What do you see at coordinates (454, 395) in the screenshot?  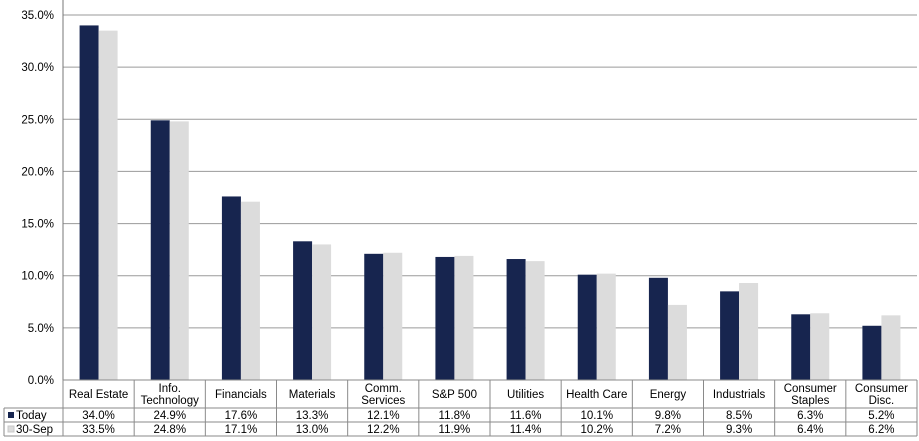 I see `category-label: S&P 500` at bounding box center [454, 395].